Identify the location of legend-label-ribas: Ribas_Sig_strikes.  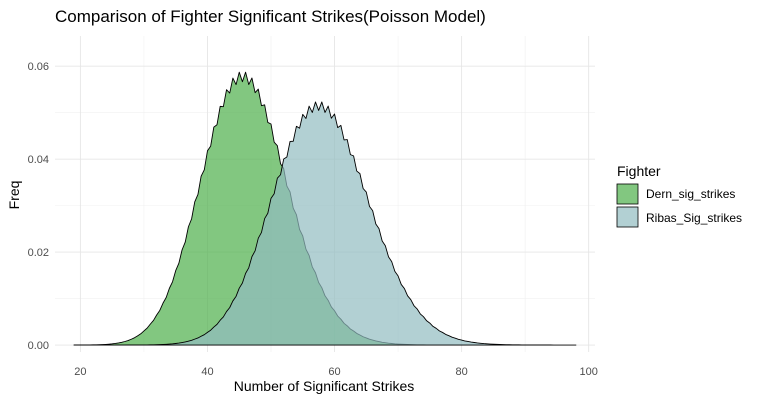
(694, 218).